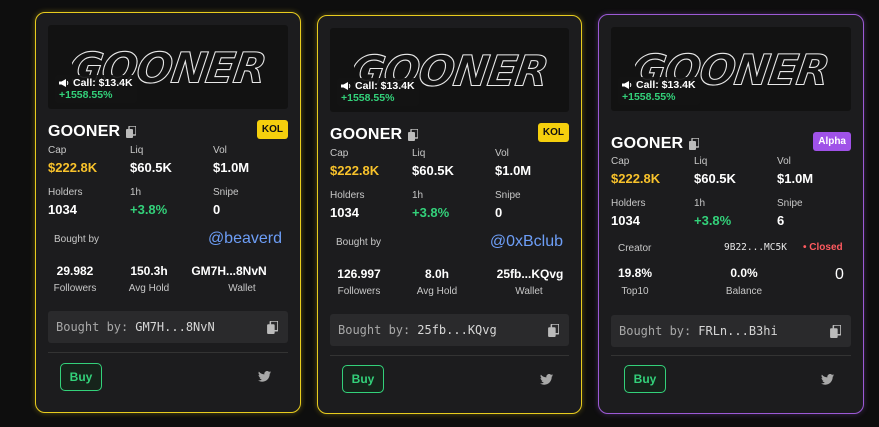 The height and width of the screenshot is (427, 879). I want to click on avg-hold-value: 150.3h, so click(149, 271).